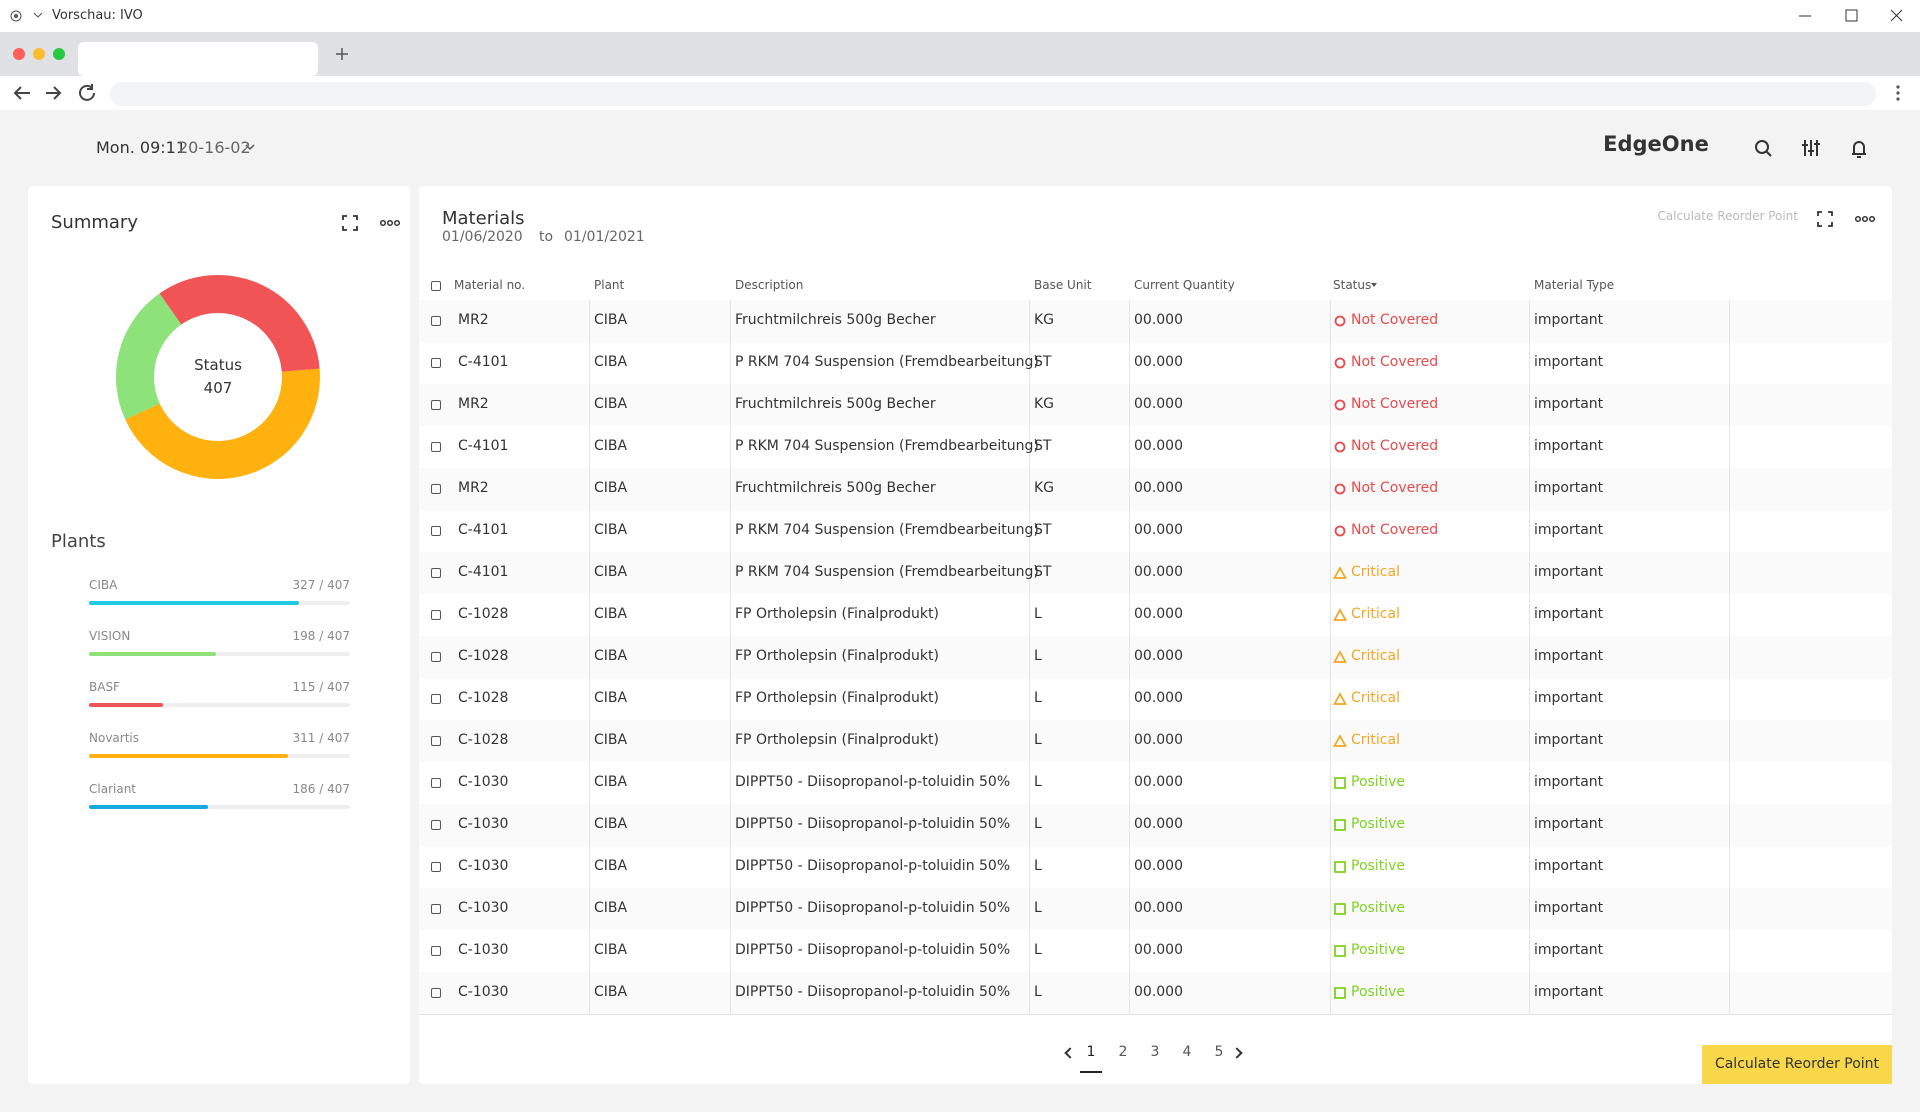 This screenshot has width=1920, height=1112. I want to click on header-icons, so click(1813, 148).